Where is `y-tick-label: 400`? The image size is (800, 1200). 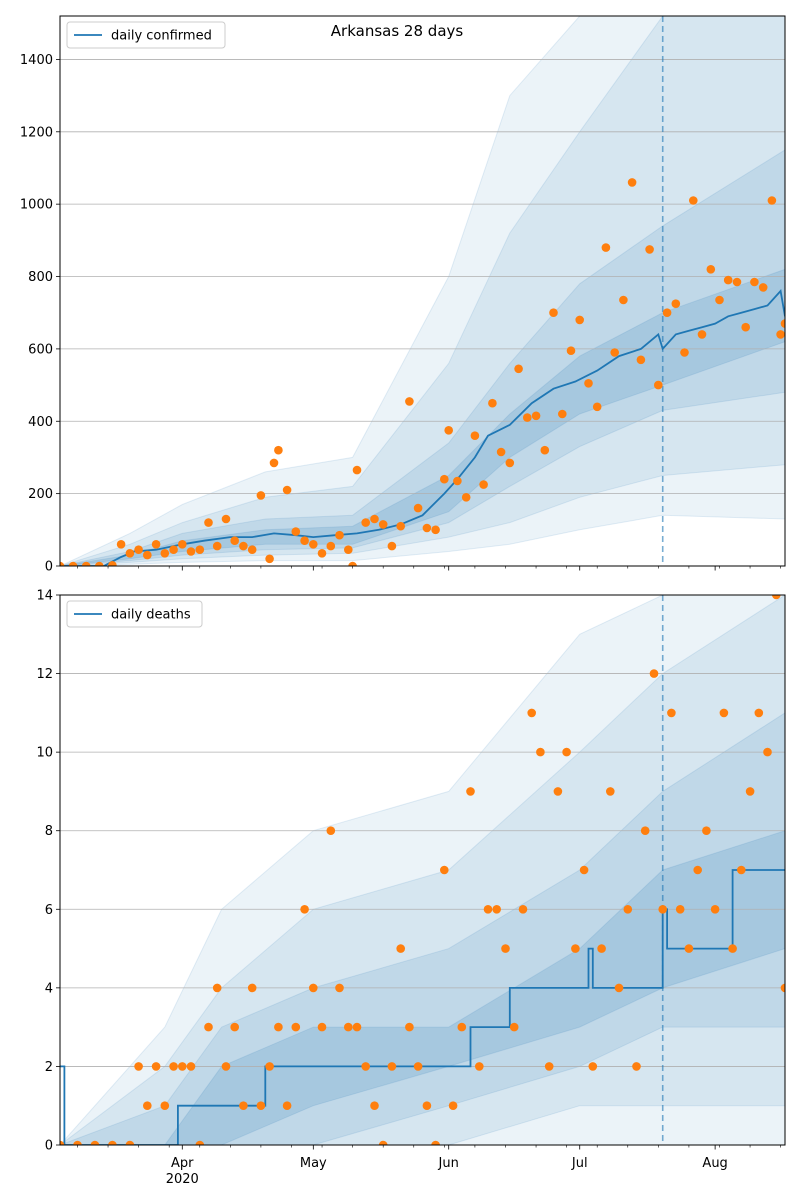
y-tick-label: 400 is located at coordinates (40, 422).